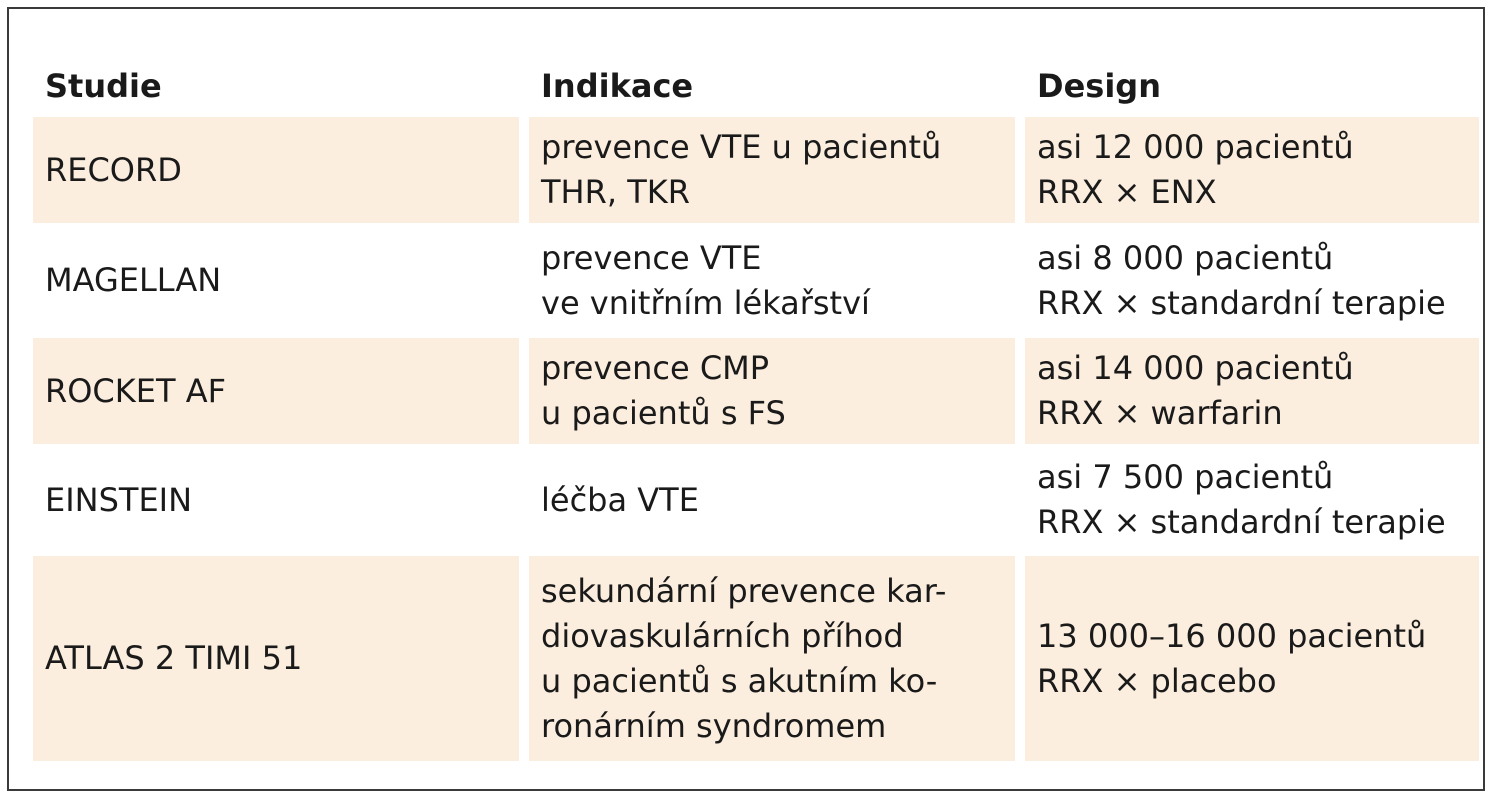 The height and width of the screenshot is (800, 1495). Describe the element at coordinates (772, 500) in the screenshot. I see `cell-indication: léčba VTE` at that location.